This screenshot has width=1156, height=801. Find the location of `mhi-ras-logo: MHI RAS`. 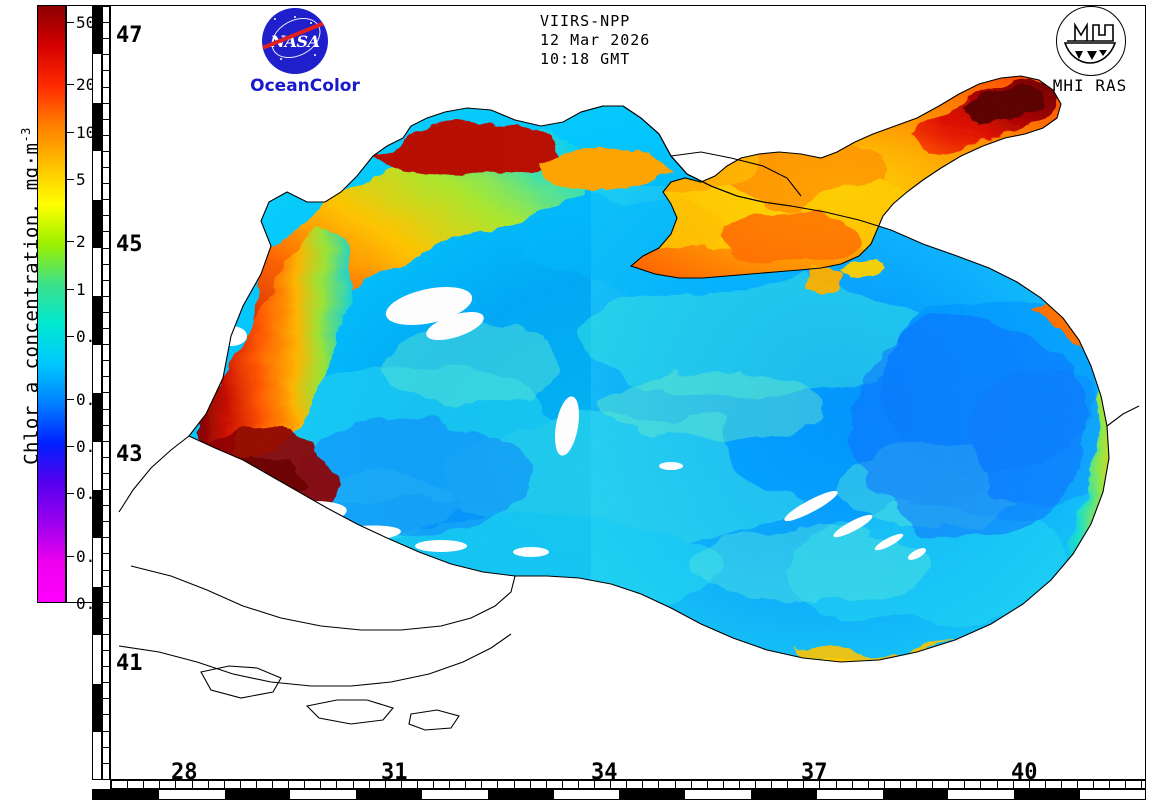

mhi-ras-logo: MHI RAS is located at coordinates (1090, 54).